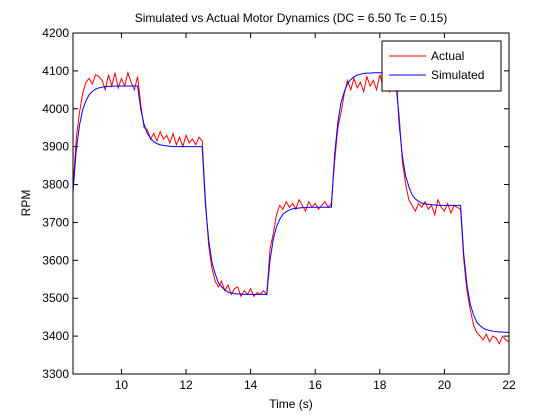  What do you see at coordinates (55, 185) in the screenshot?
I see `y-tick-label: 3800` at bounding box center [55, 185].